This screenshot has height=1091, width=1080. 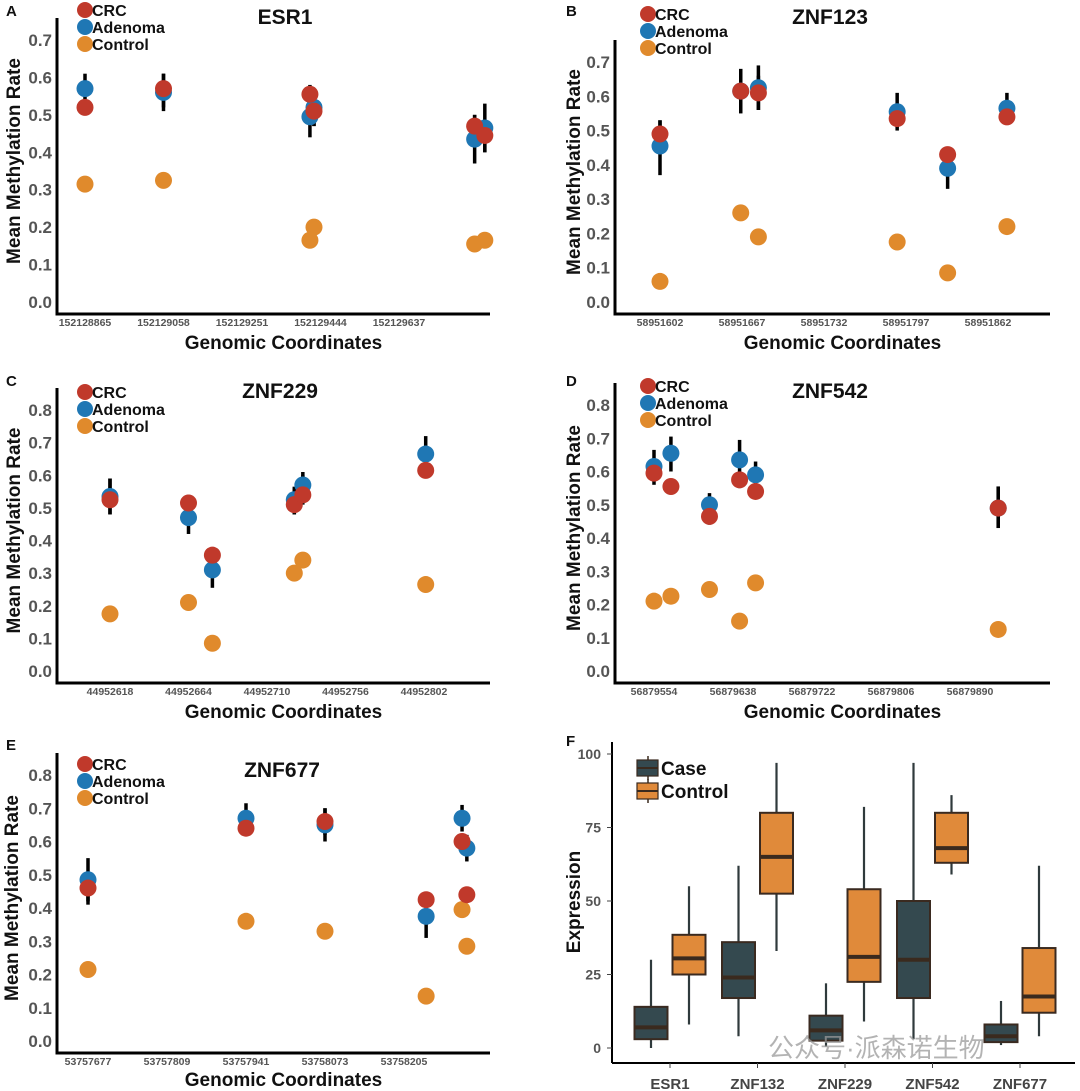 What do you see at coordinates (128, 782) in the screenshot?
I see `legend-label-adenoma: Adenoma` at bounding box center [128, 782].